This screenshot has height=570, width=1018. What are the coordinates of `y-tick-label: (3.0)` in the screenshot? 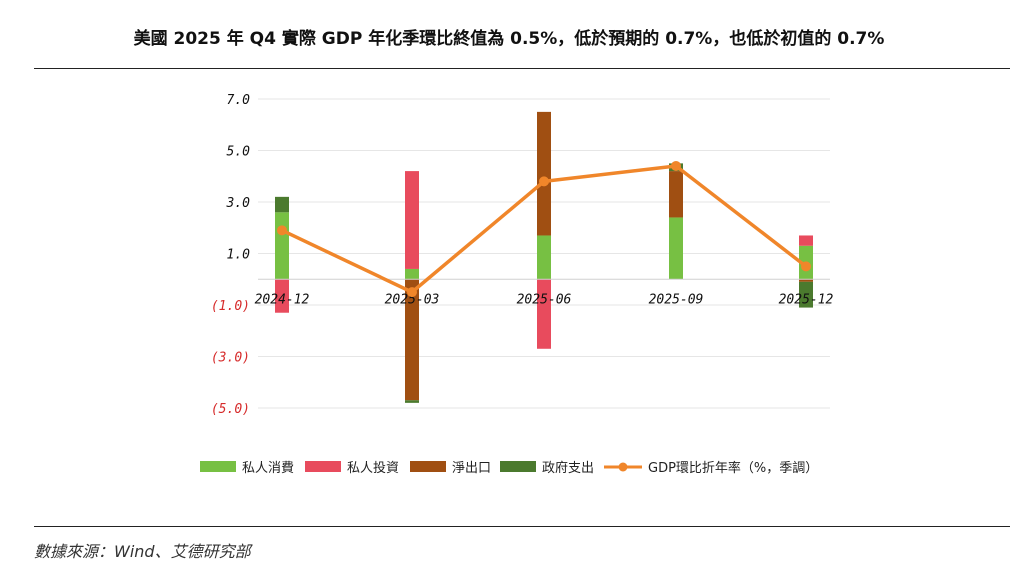 It's located at (230, 358).